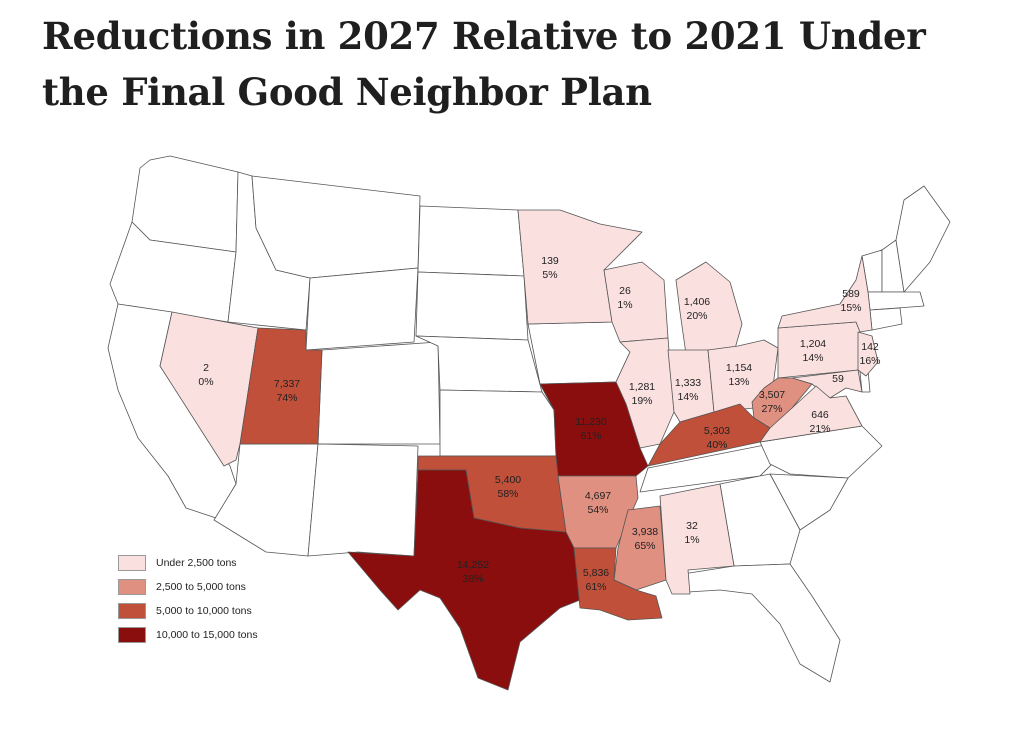 The width and height of the screenshot is (1024, 732). What do you see at coordinates (896, 301) in the screenshot?
I see `state-massachusetts` at bounding box center [896, 301].